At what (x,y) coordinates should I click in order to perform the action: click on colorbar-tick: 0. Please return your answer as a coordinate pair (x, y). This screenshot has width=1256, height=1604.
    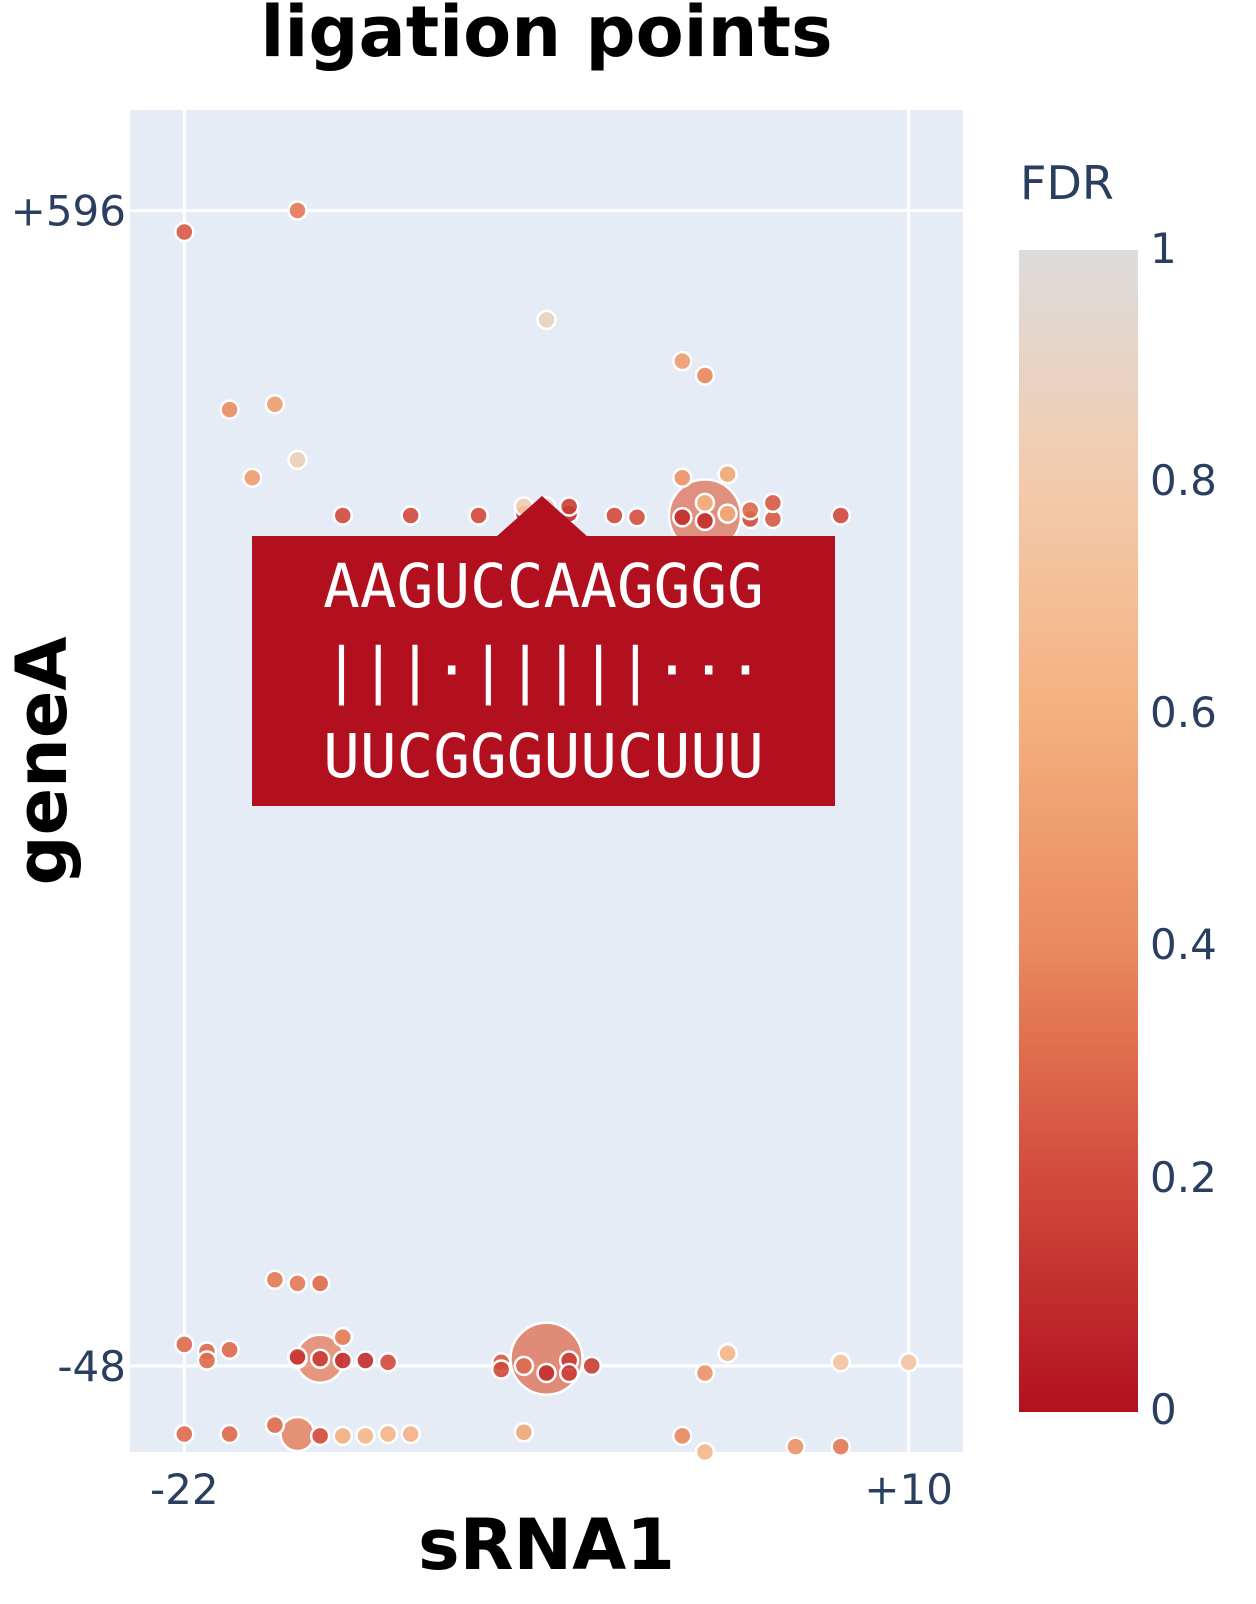
    Looking at the image, I should click on (1163, 1409).